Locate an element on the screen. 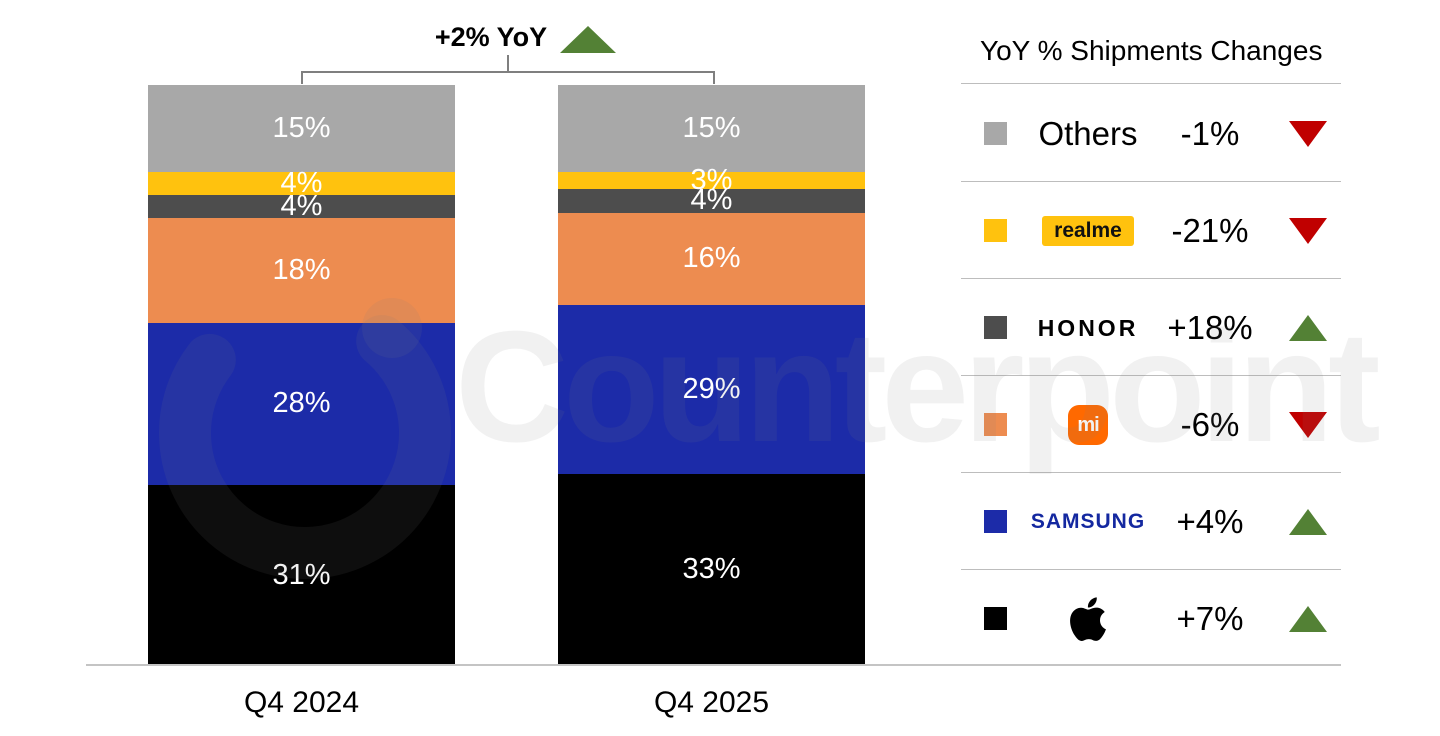 This screenshot has height=736, width=1440. segment-value: 28% is located at coordinates (301, 403).